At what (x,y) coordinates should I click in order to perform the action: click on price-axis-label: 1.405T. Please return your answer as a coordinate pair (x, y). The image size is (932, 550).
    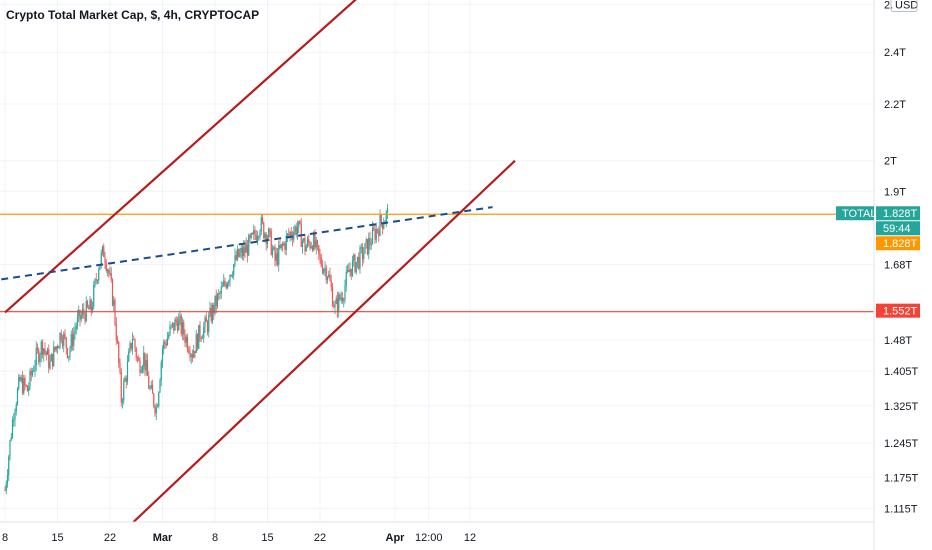
    Looking at the image, I should click on (901, 372).